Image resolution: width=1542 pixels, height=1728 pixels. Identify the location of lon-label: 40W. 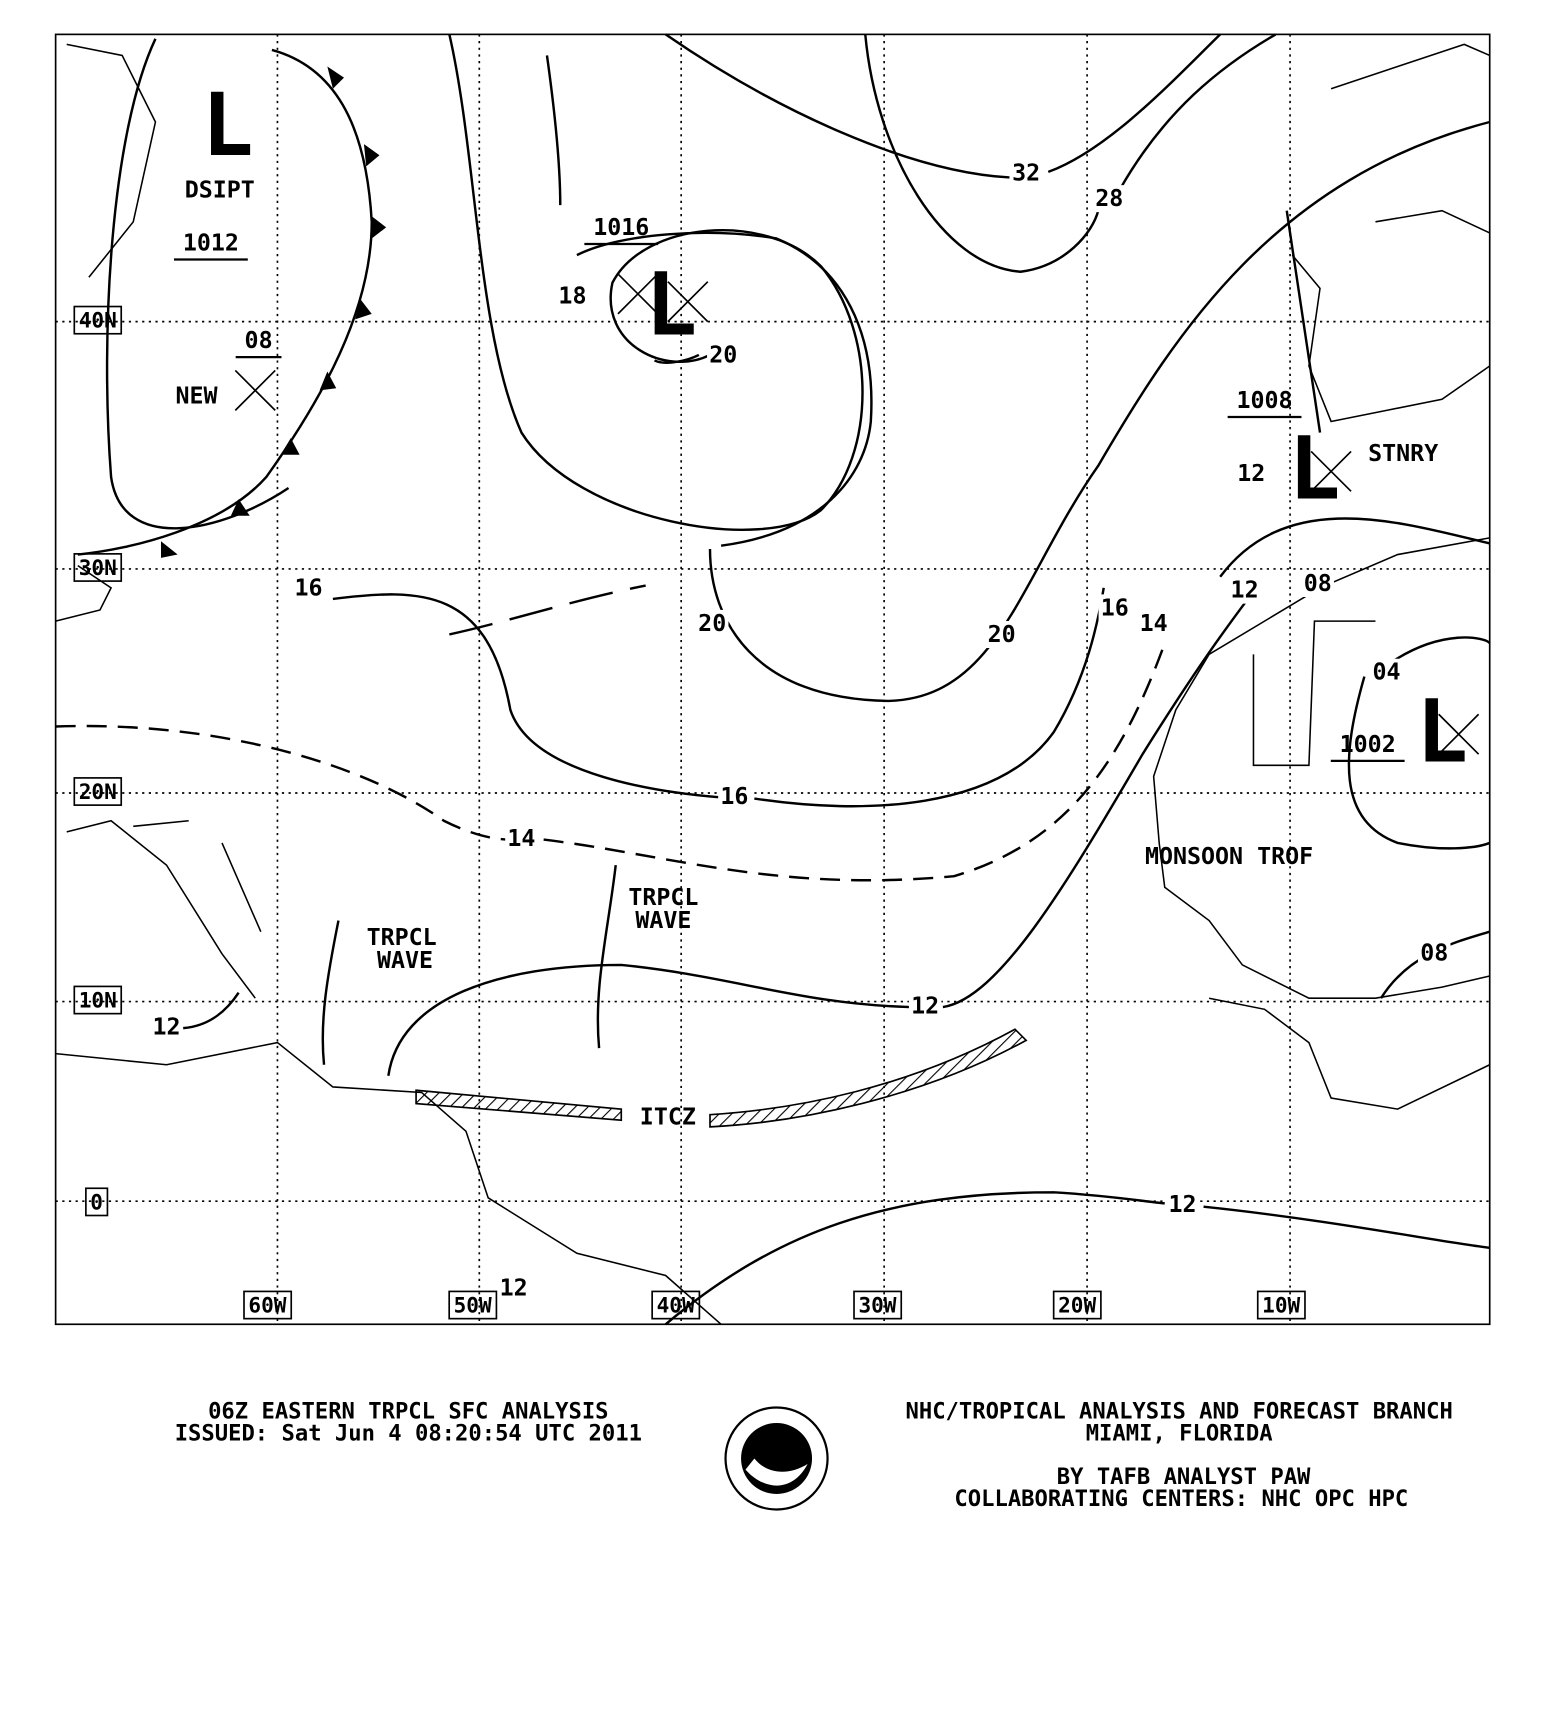
(676, 1305).